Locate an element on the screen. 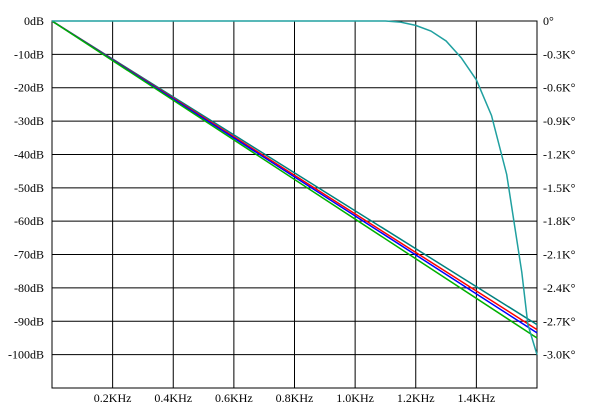 The width and height of the screenshot is (596, 420). y-right-tick-label: -0.6K° is located at coordinates (559, 88).